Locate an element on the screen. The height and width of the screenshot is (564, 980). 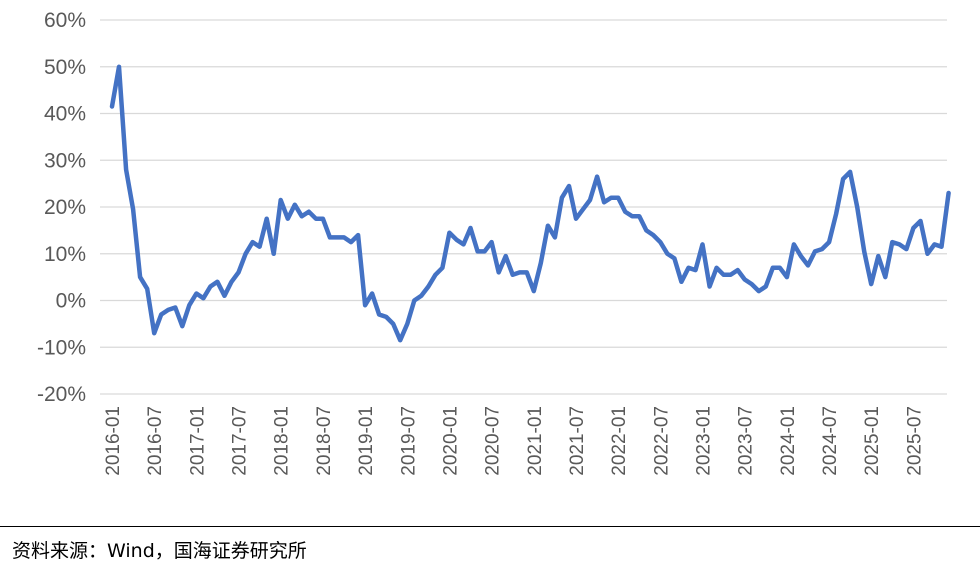
x-tick-label: 2019-01 is located at coordinates (366, 441).